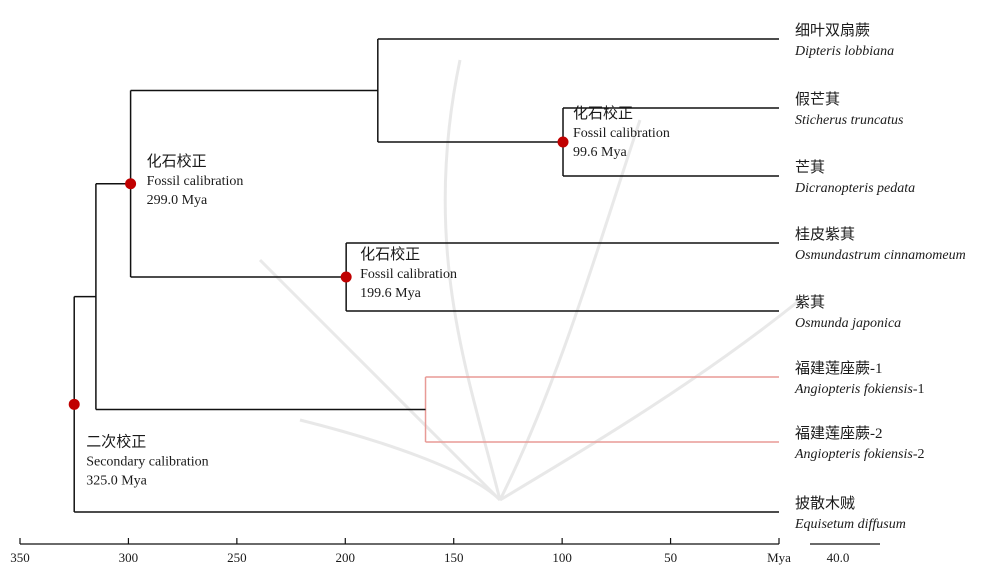  Describe the element at coordinates (825, 503) in the screenshot. I see `tip-label-cn: 披散木贼` at that location.